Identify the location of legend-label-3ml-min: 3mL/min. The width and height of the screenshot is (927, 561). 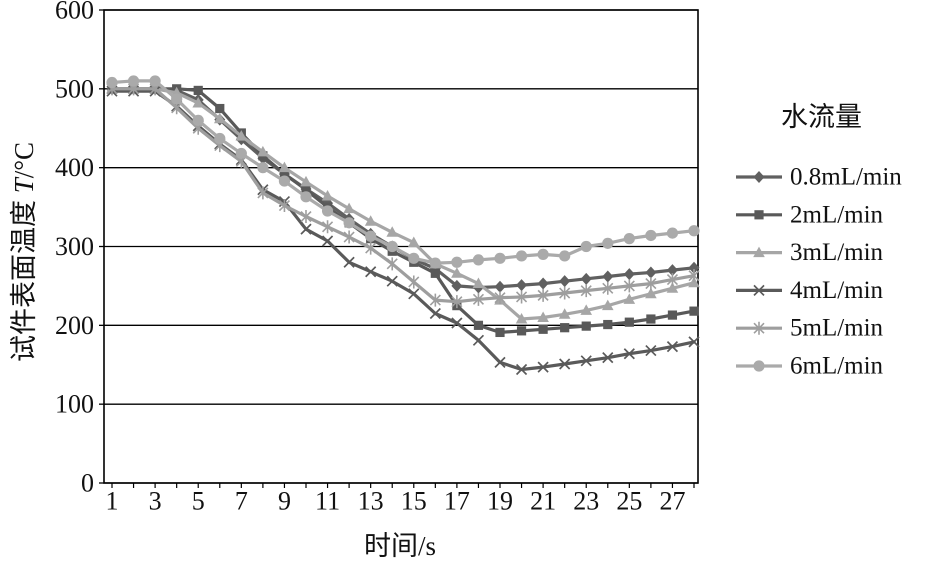
(837, 252).